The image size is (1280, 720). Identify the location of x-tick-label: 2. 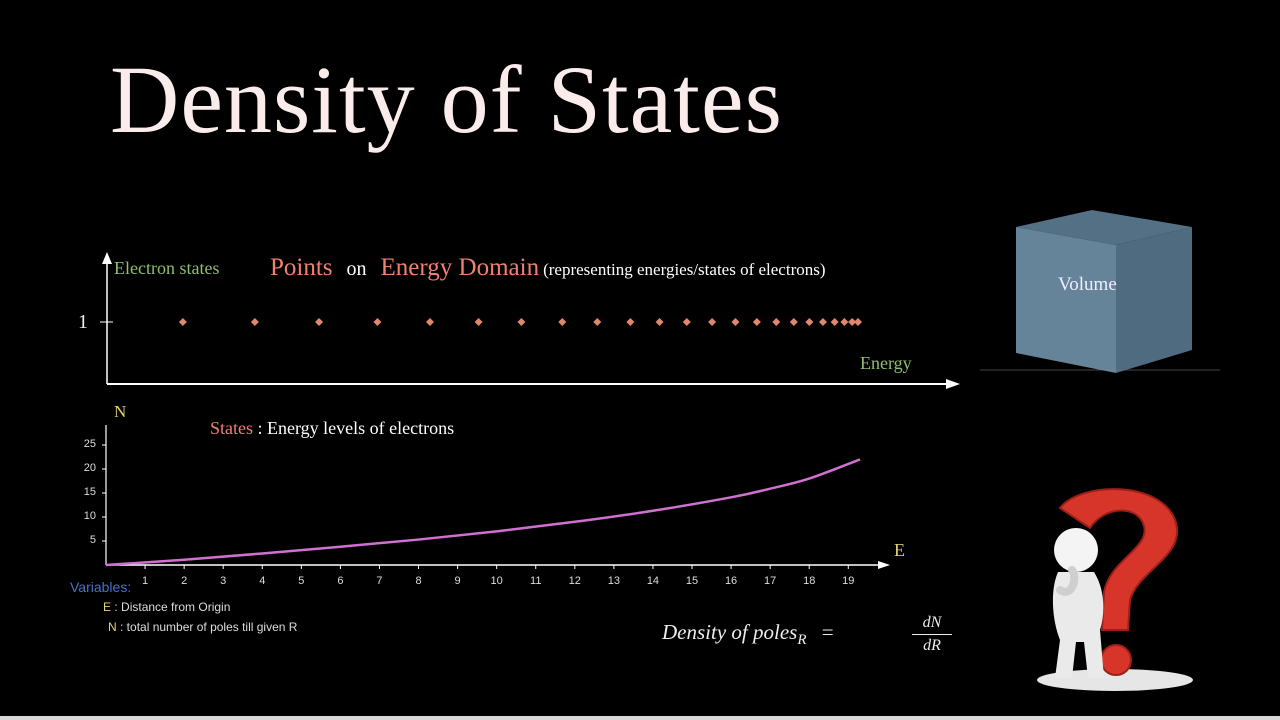
(184, 581).